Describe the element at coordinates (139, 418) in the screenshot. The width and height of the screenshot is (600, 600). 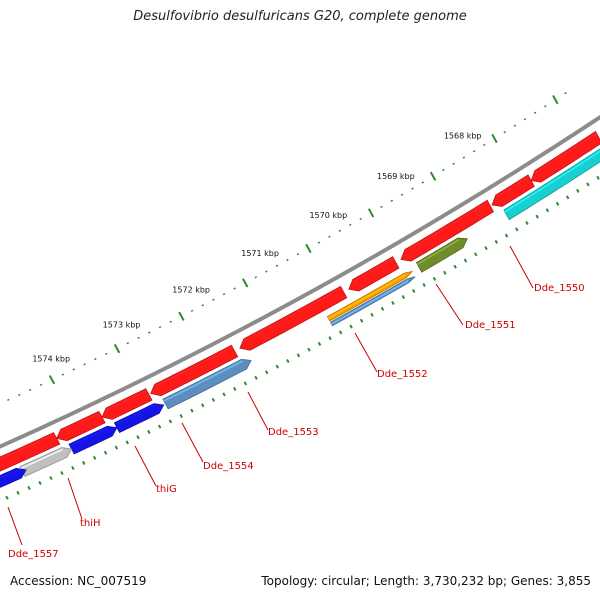
I see `gene-dde_1554-bar` at that location.